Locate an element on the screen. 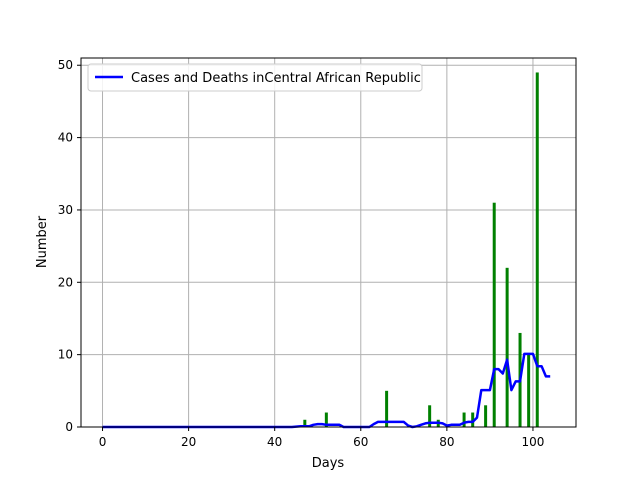 This screenshot has width=640, height=480. y-tick-label: 10 is located at coordinates (65, 355).